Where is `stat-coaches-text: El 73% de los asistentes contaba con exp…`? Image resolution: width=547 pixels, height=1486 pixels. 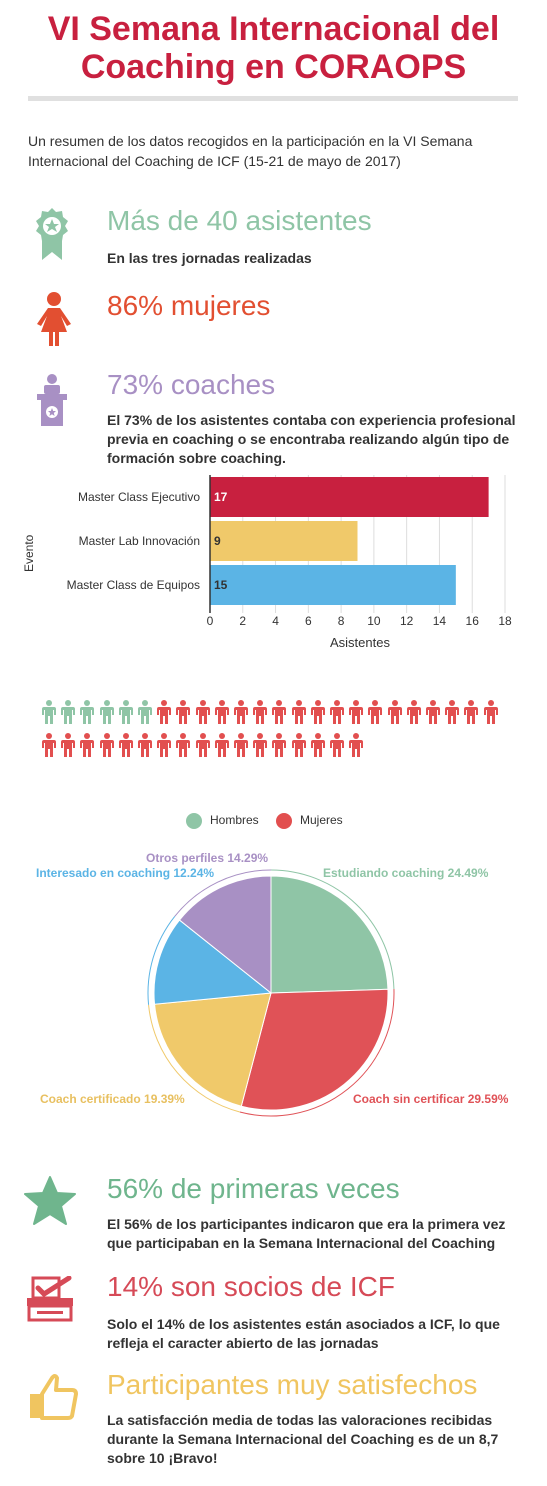
stat-coaches-text: El 73% de los asistentes contaba con exp… is located at coordinates (311, 439).